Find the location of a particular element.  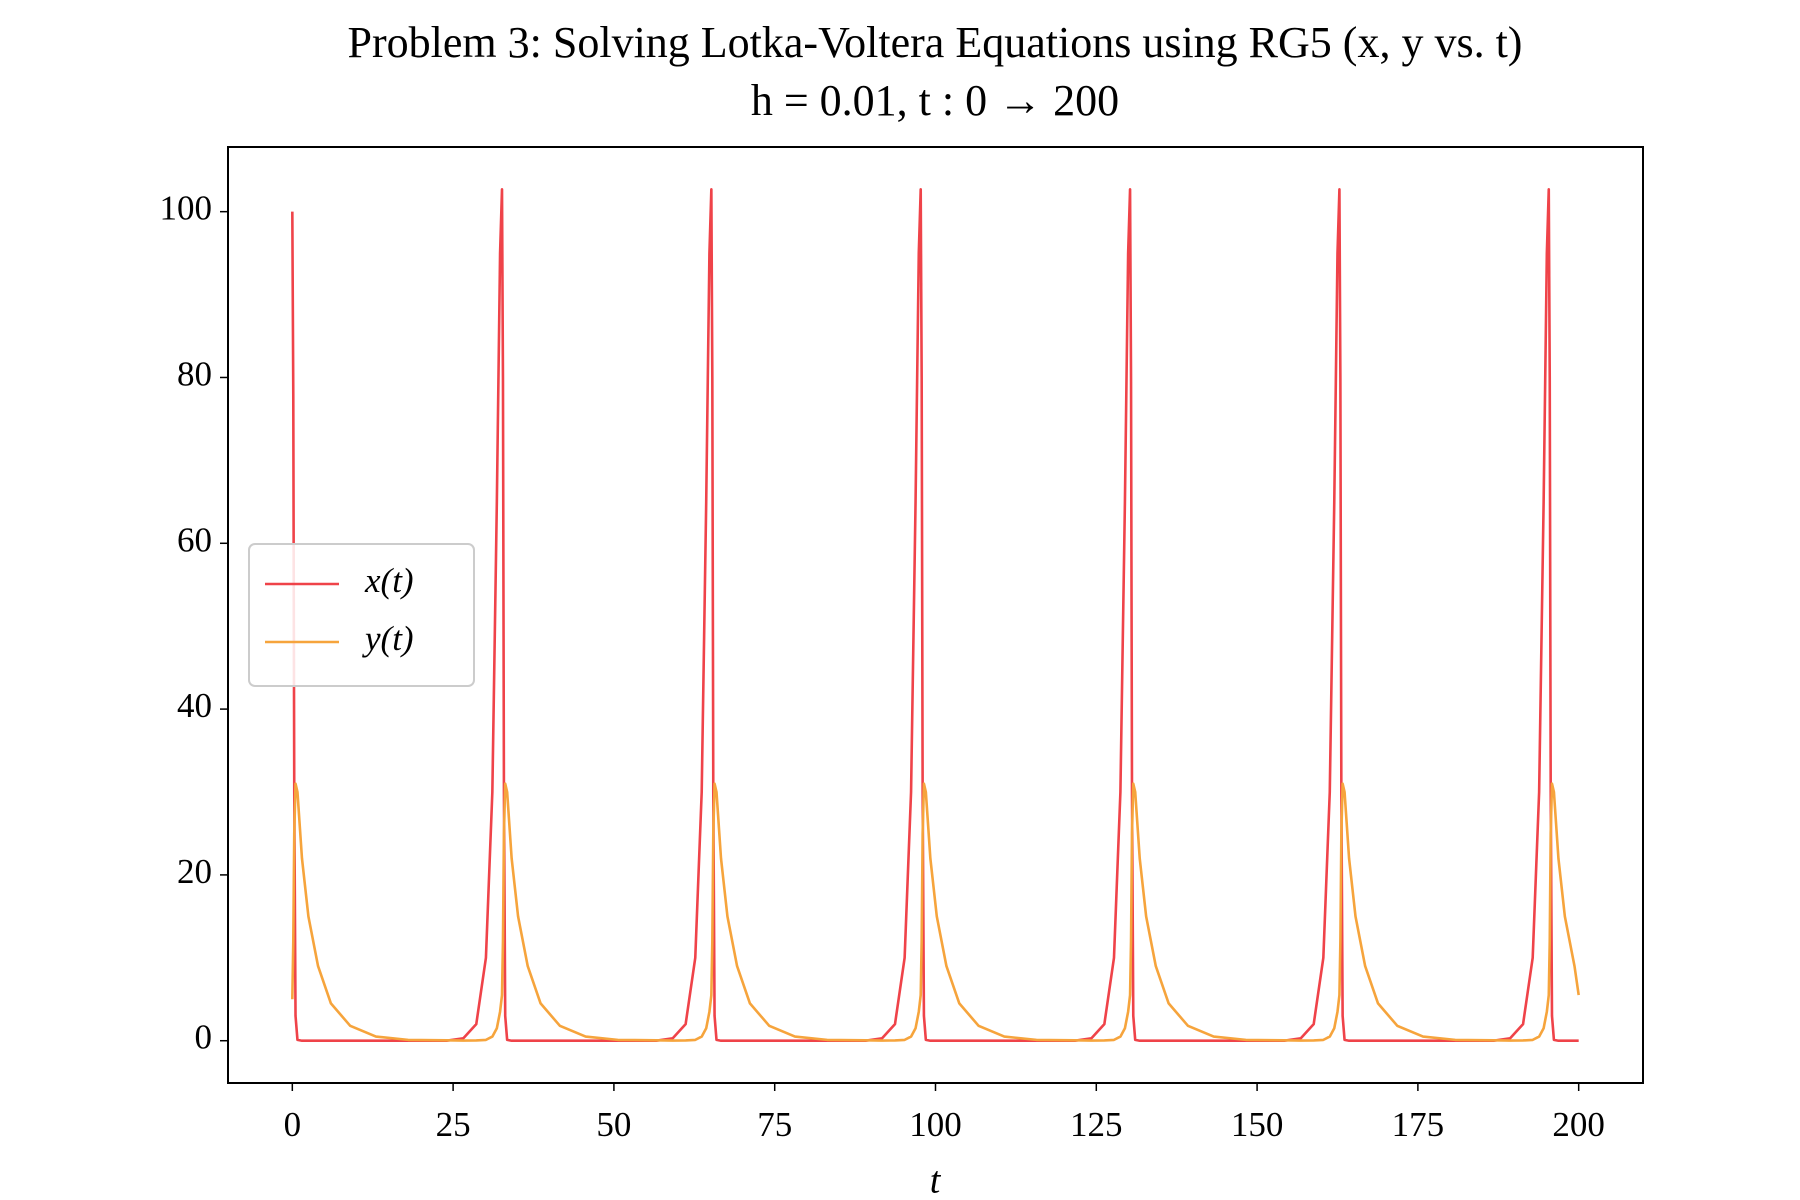

legend-label: y(t) is located at coordinates (388, 638).